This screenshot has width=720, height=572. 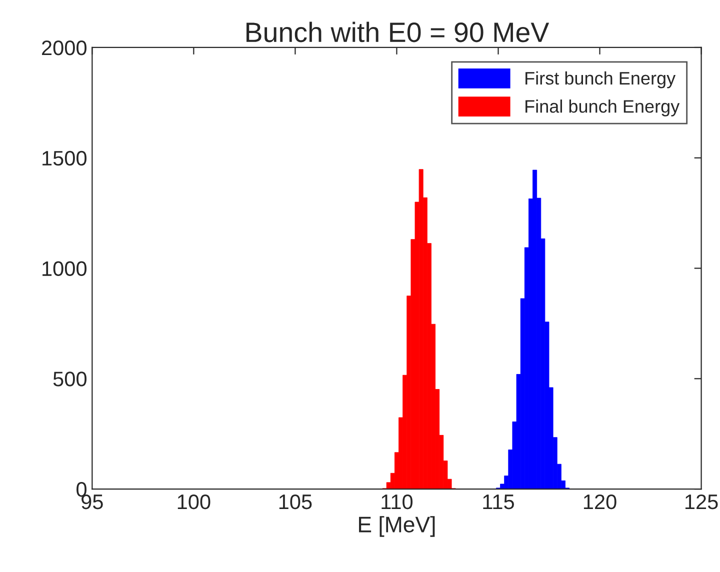 I want to click on x-tick-label: 120, so click(x=600, y=502).